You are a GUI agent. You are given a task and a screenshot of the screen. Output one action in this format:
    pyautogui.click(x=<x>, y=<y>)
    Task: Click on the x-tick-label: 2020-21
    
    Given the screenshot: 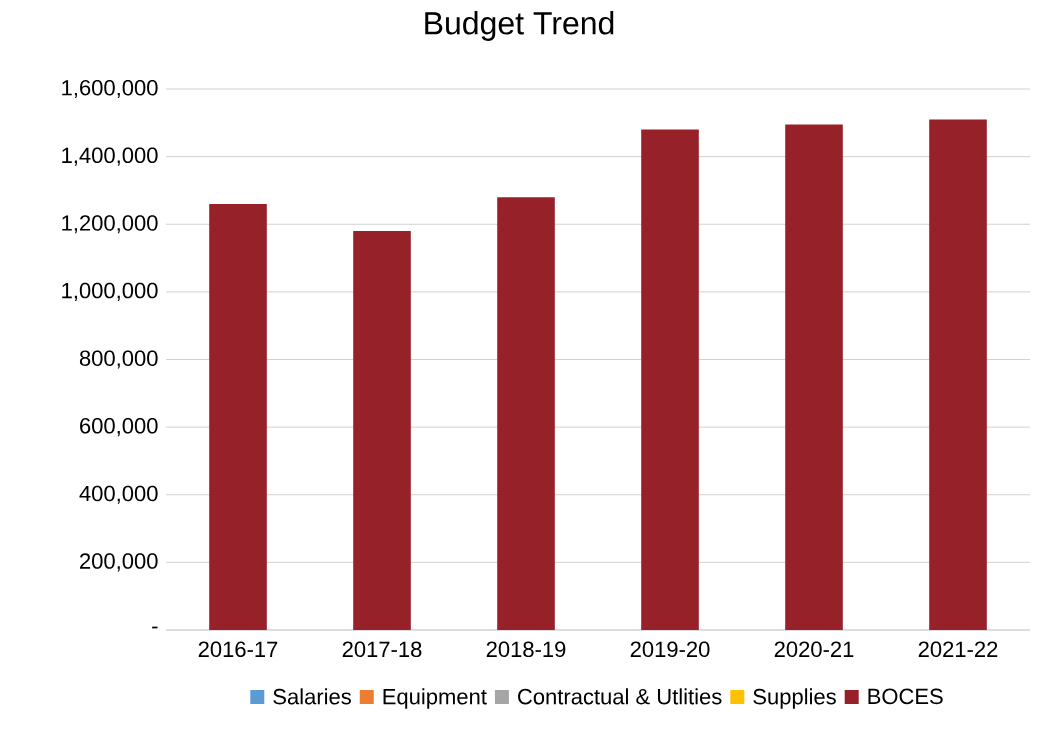 What is the action you would take?
    pyautogui.click(x=814, y=649)
    